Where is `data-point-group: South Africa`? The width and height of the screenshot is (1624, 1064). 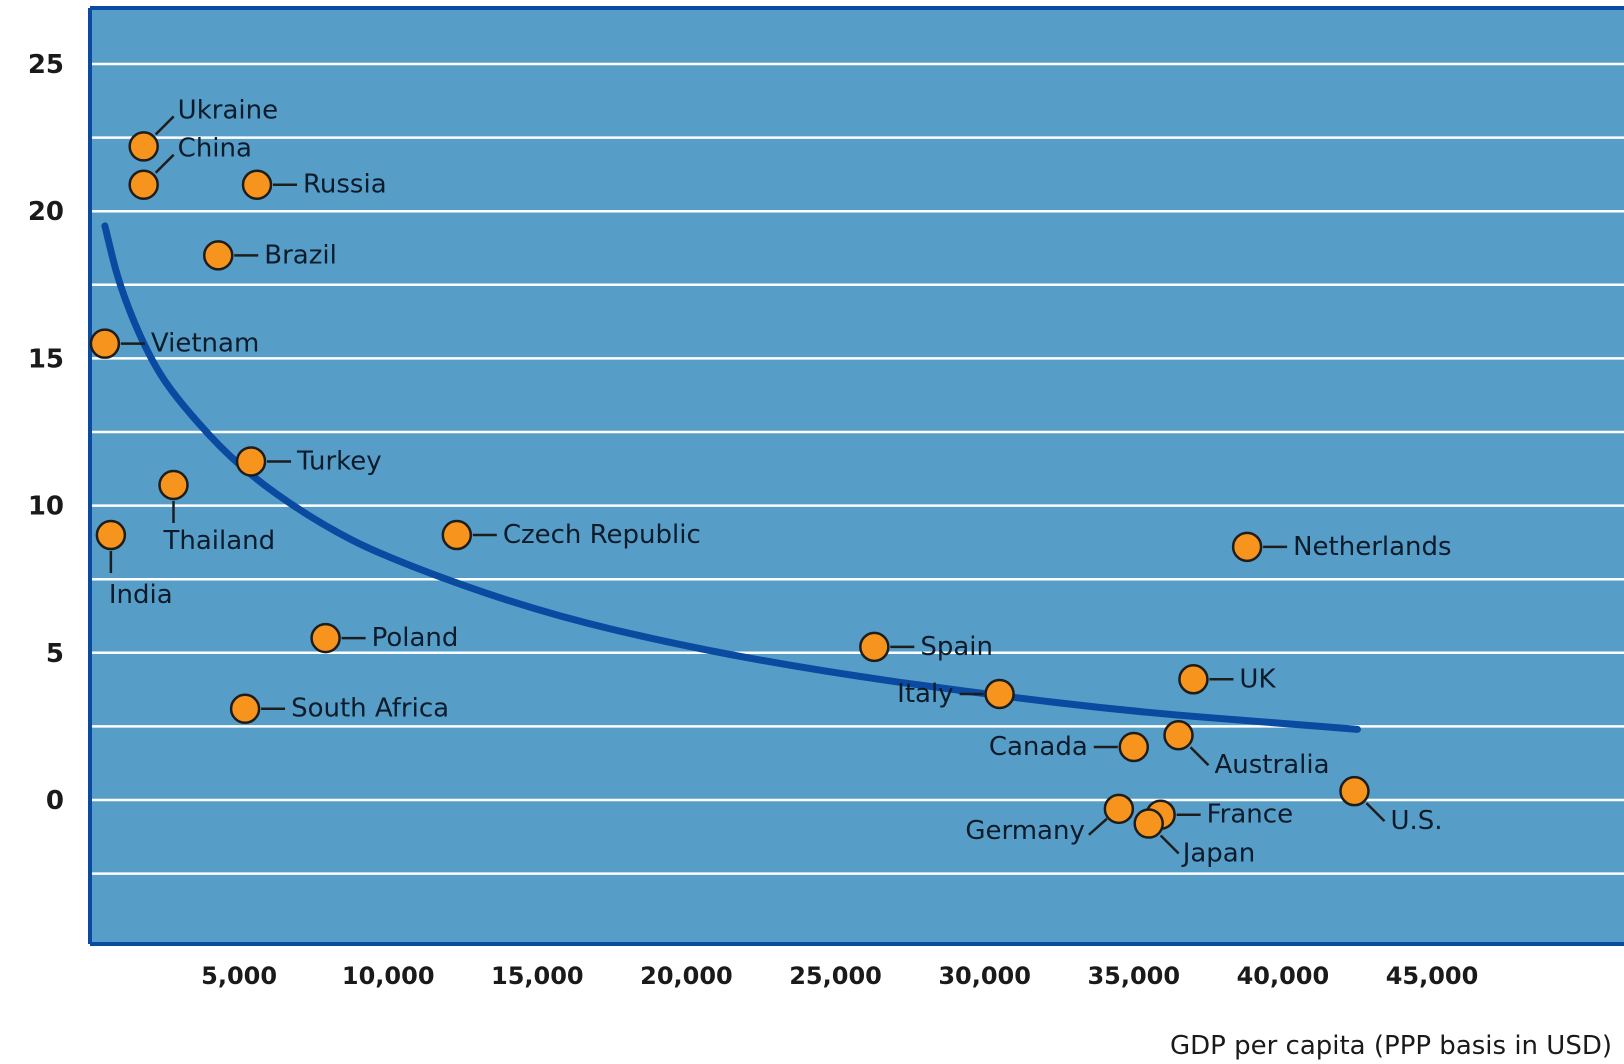
data-point-group: South Africa is located at coordinates (339, 708).